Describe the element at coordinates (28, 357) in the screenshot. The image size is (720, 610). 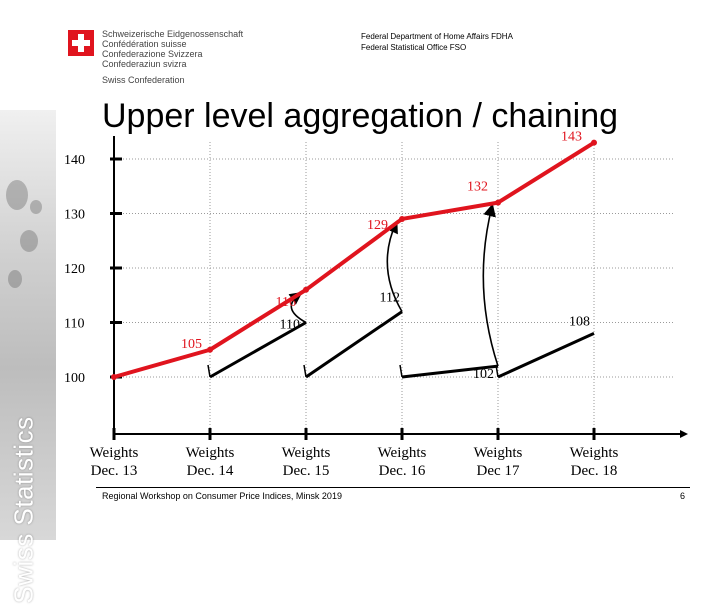
I see `sidebar-photo-strip: Swiss Statistics` at that location.